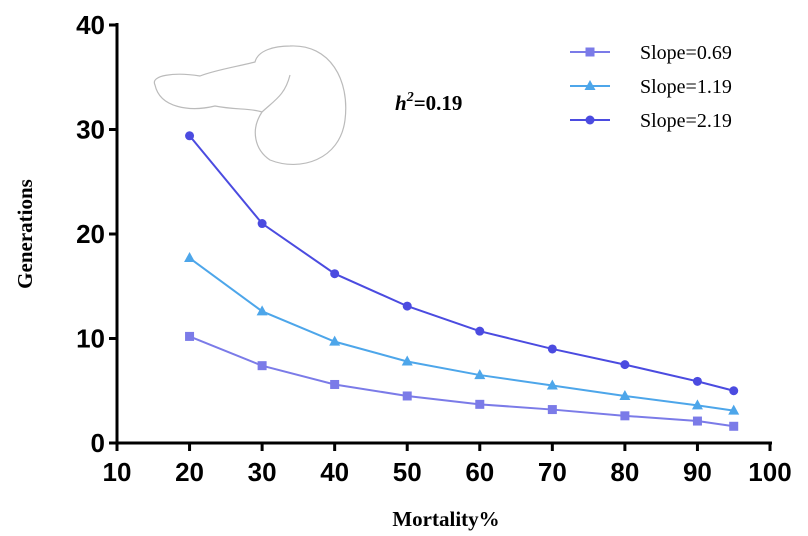  I want to click on x-tick-label: 30, so click(262, 472).